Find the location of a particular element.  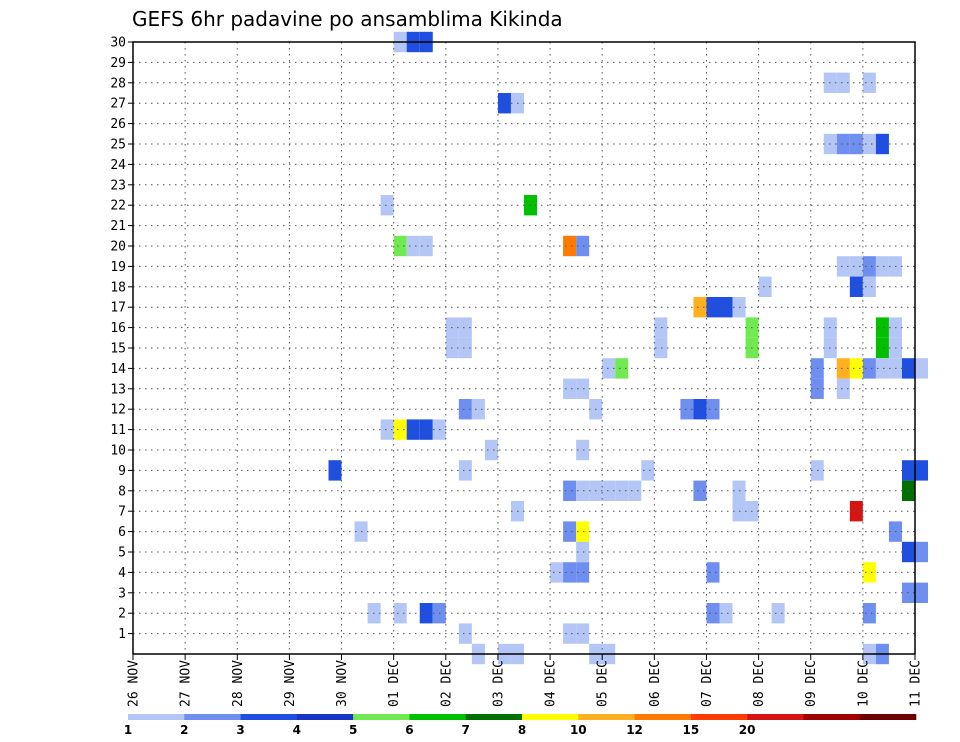

x-tick-label: 10 DEC is located at coordinates (863, 683).